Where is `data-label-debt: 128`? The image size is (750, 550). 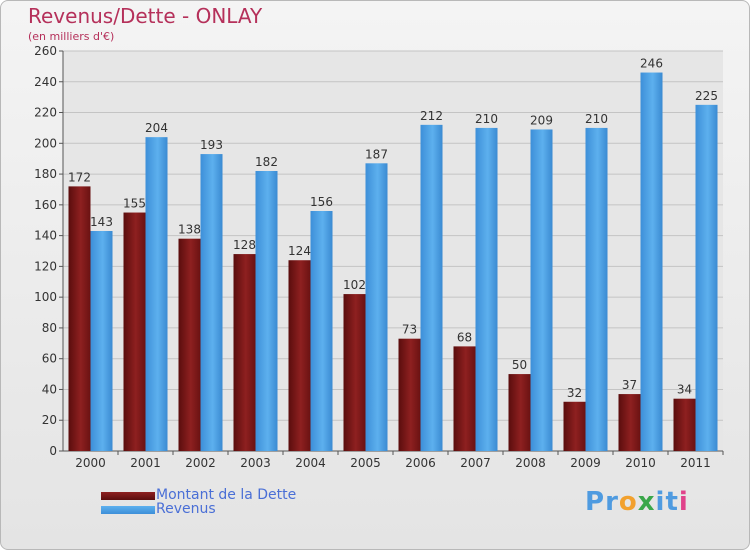
data-label-debt: 128 is located at coordinates (244, 245).